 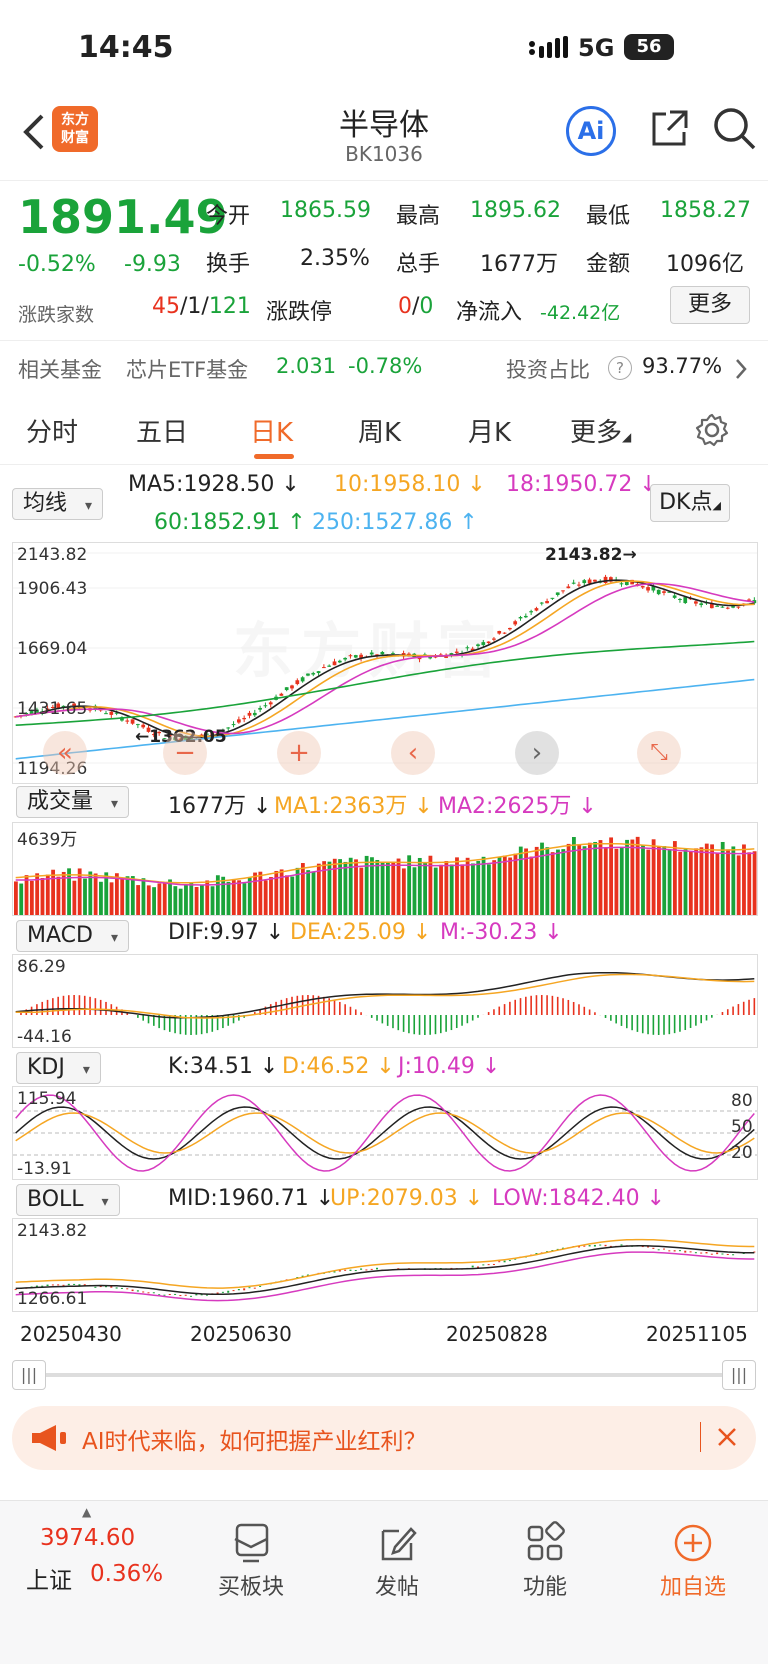 What do you see at coordinates (548, 48) in the screenshot?
I see `signal-icon` at bounding box center [548, 48].